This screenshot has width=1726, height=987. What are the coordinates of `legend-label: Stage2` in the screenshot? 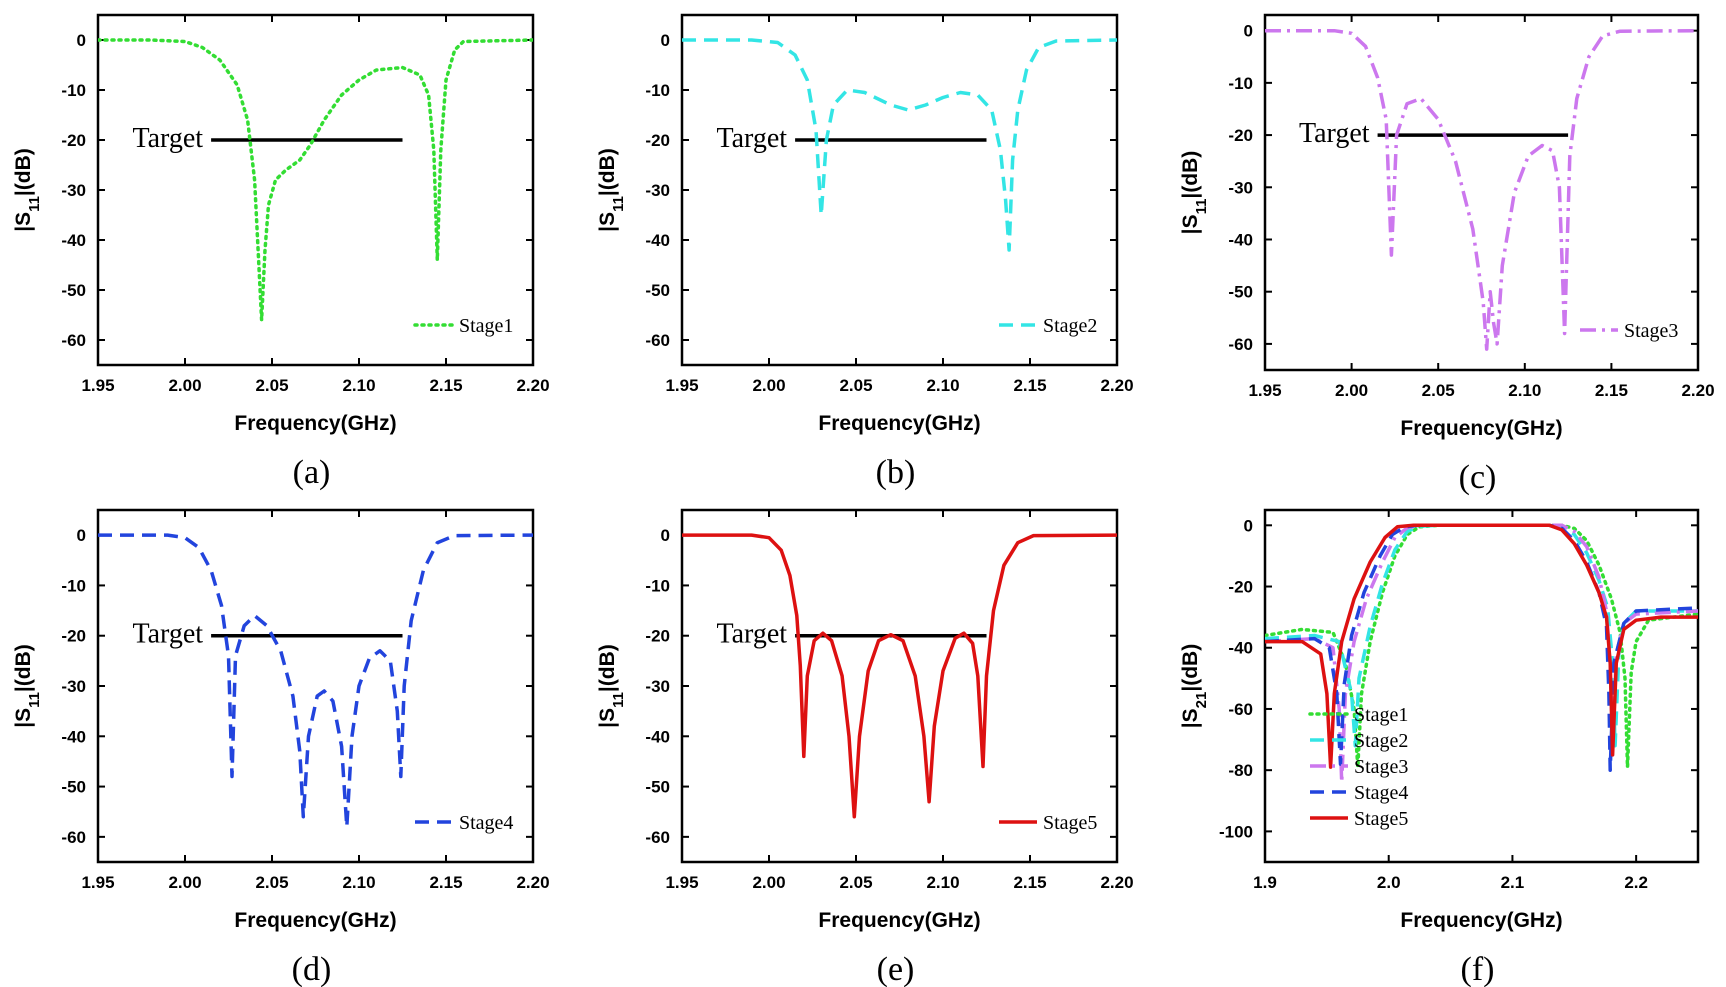 It's located at (1070, 326).